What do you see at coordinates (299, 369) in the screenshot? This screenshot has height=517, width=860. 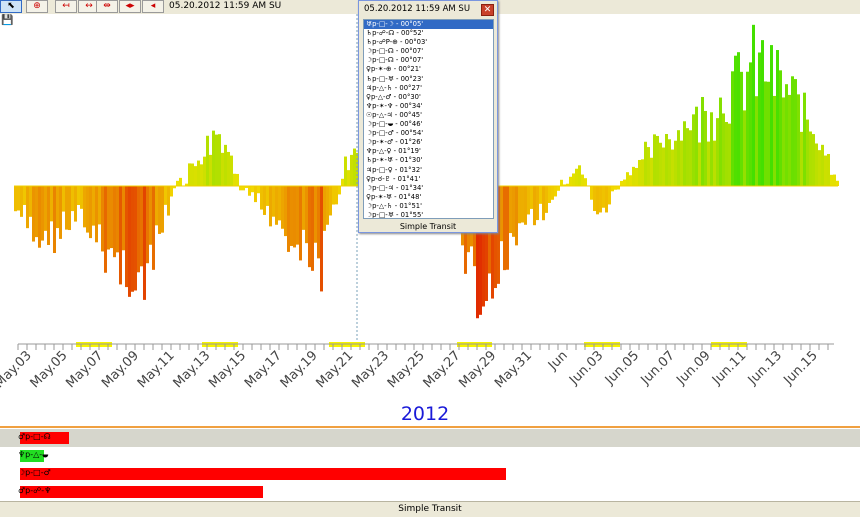 I see `x-tick-label: May.19` at bounding box center [299, 369].